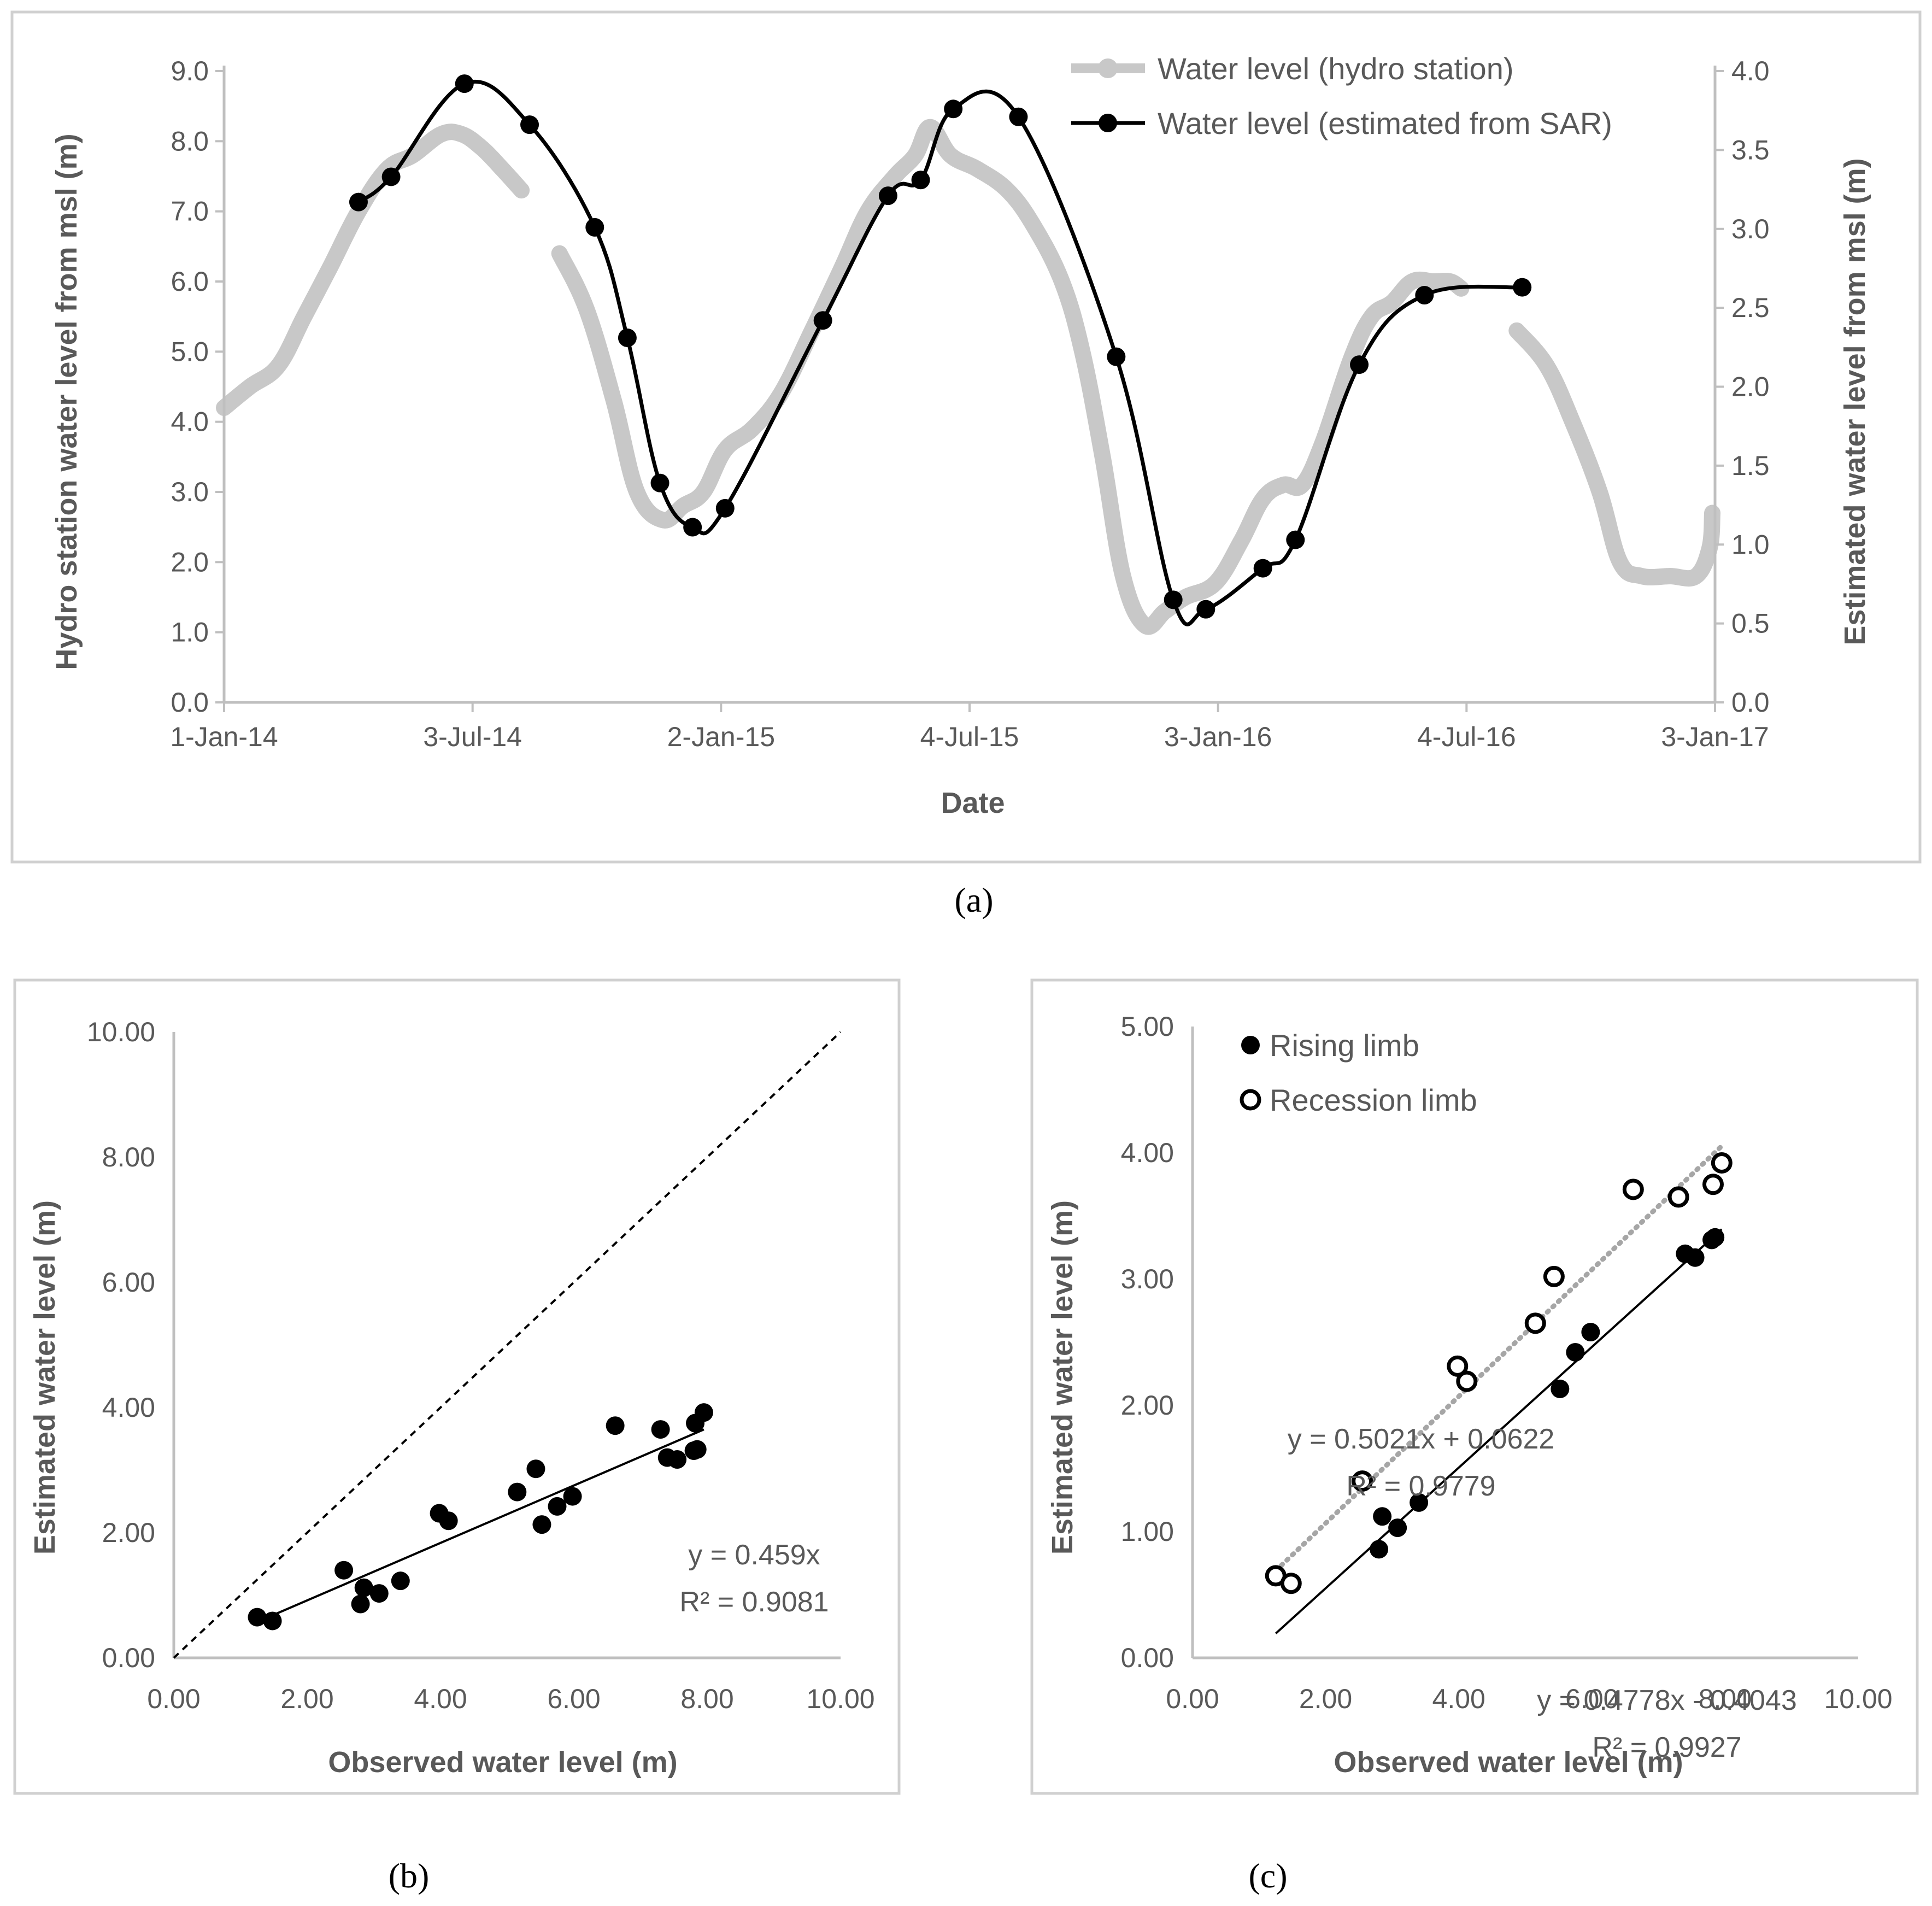  I want to click on b-r-squared: R² = 0.9081, so click(754, 1602).